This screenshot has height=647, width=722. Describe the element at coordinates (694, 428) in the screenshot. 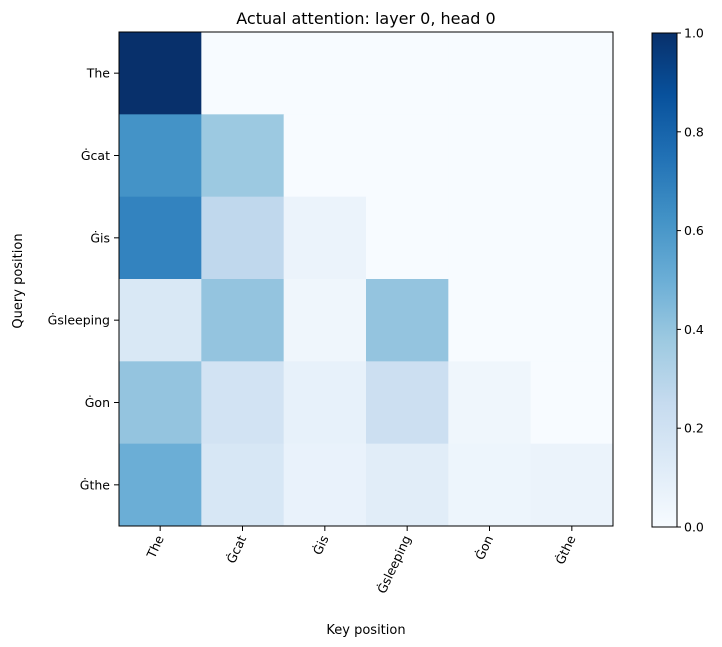

I see `colorbar-tick-label: 0.2` at that location.